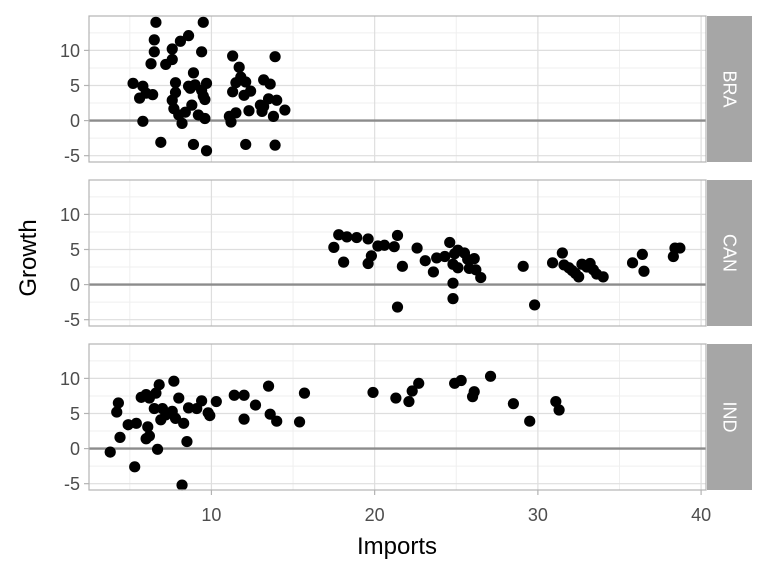  Describe the element at coordinates (701, 515) in the screenshot. I see `x-tick-label: 40` at that location.